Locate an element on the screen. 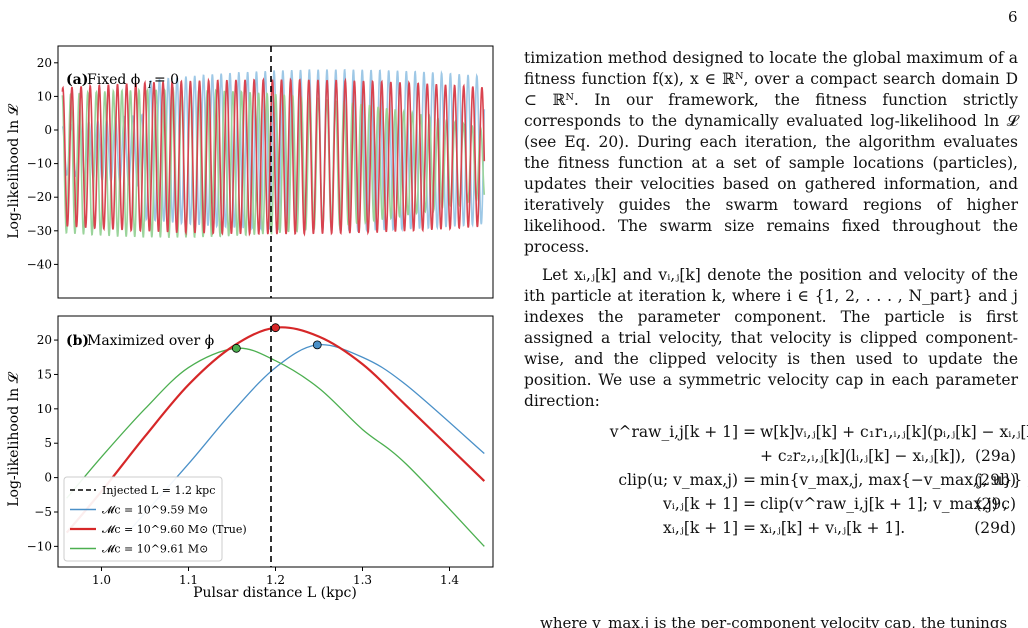 Image resolution: width=1028 pixels, height=628 pixels. panel-b-ytick-label: −10 is located at coordinates (39, 546).